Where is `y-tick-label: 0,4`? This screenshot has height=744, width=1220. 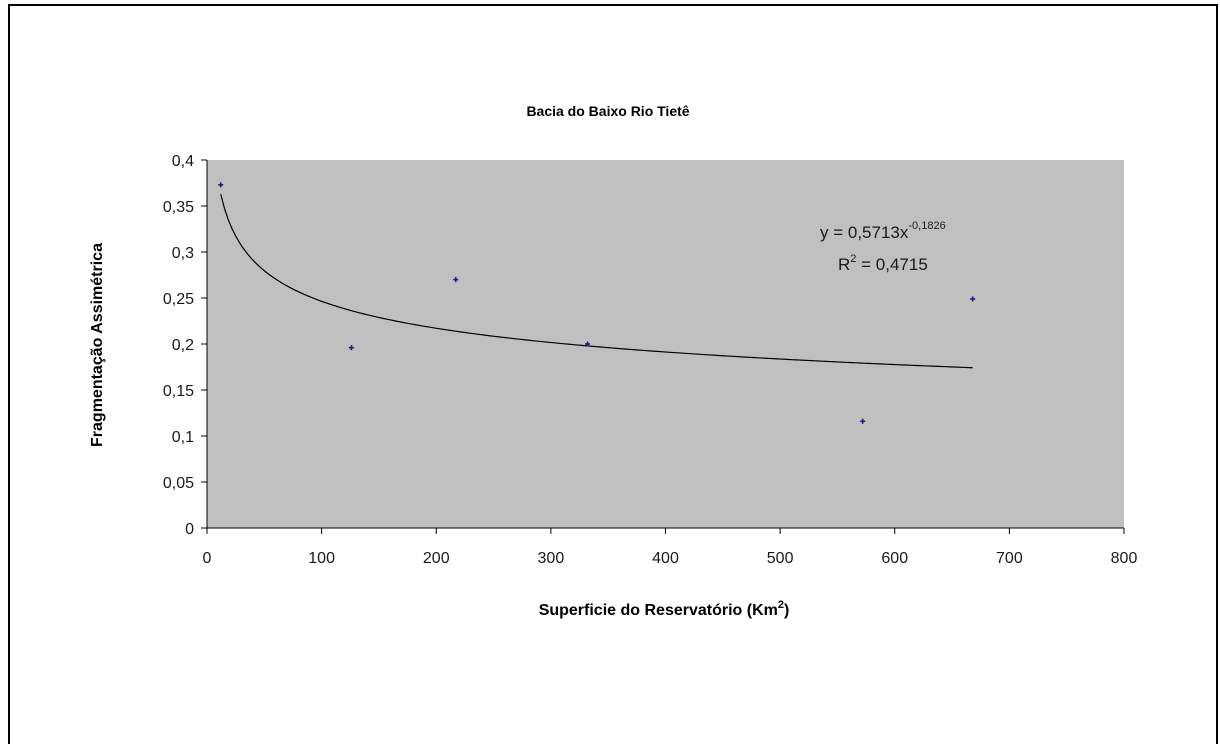
y-tick-label: 0,4 is located at coordinates (183, 161).